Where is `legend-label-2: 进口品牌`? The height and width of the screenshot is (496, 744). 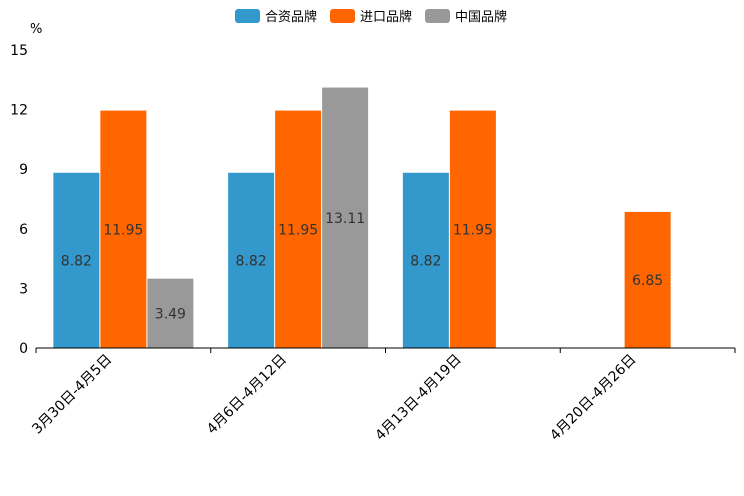 legend-label-2: 进口品牌 is located at coordinates (386, 17).